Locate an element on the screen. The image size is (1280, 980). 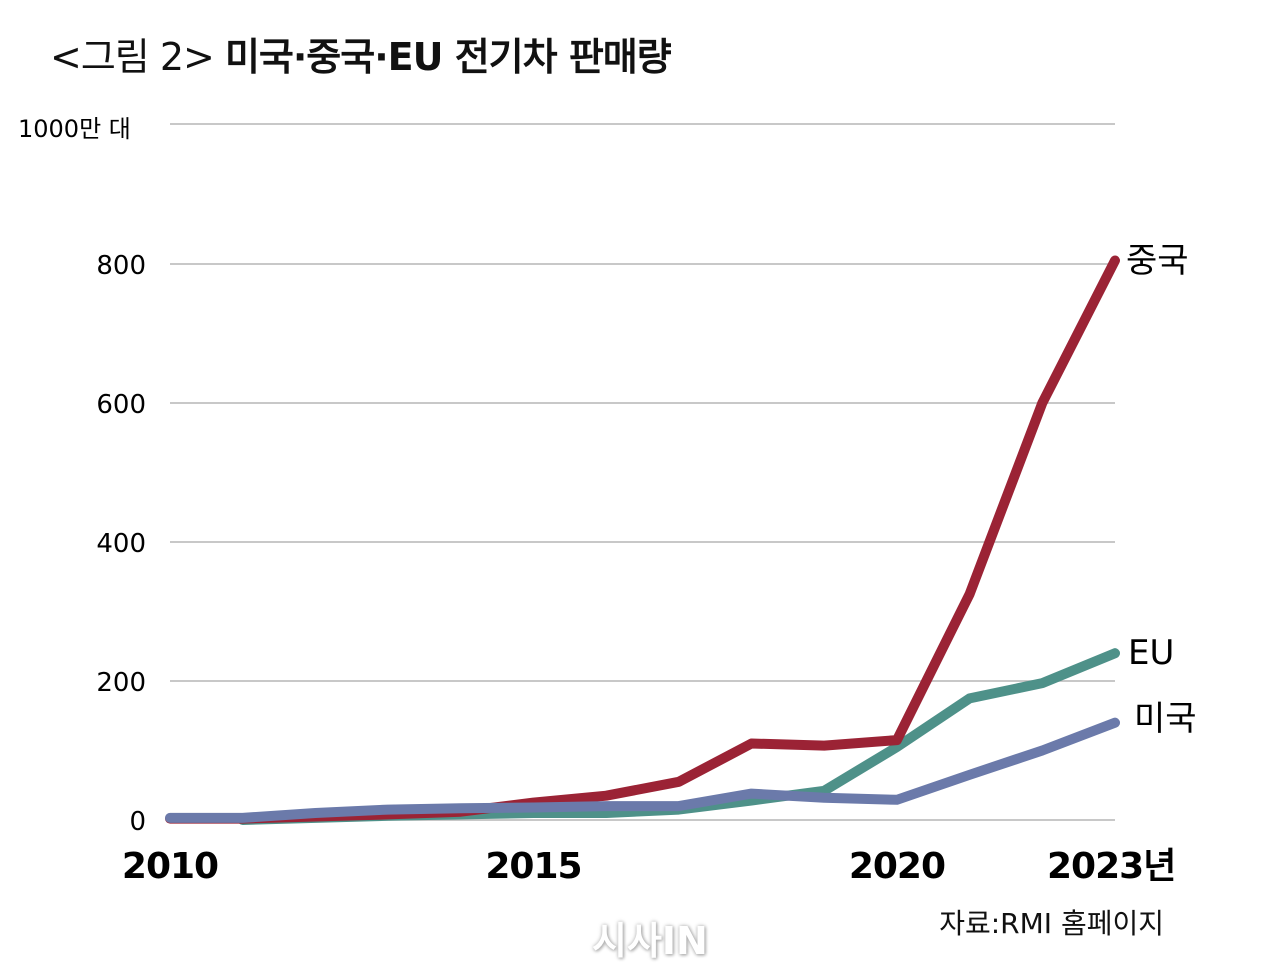
series-line-eu is located at coordinates (678, 736).